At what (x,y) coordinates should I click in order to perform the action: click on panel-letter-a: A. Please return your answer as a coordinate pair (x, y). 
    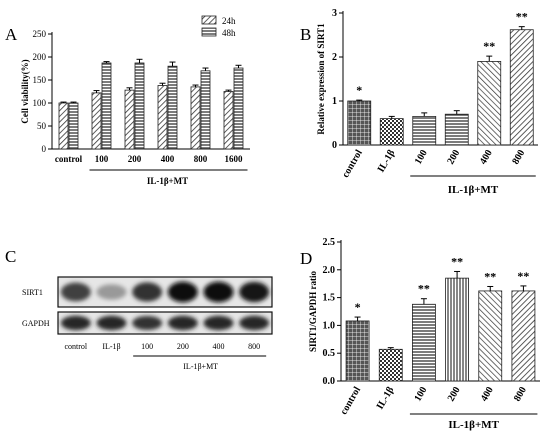
    Looking at the image, I should click on (11, 34).